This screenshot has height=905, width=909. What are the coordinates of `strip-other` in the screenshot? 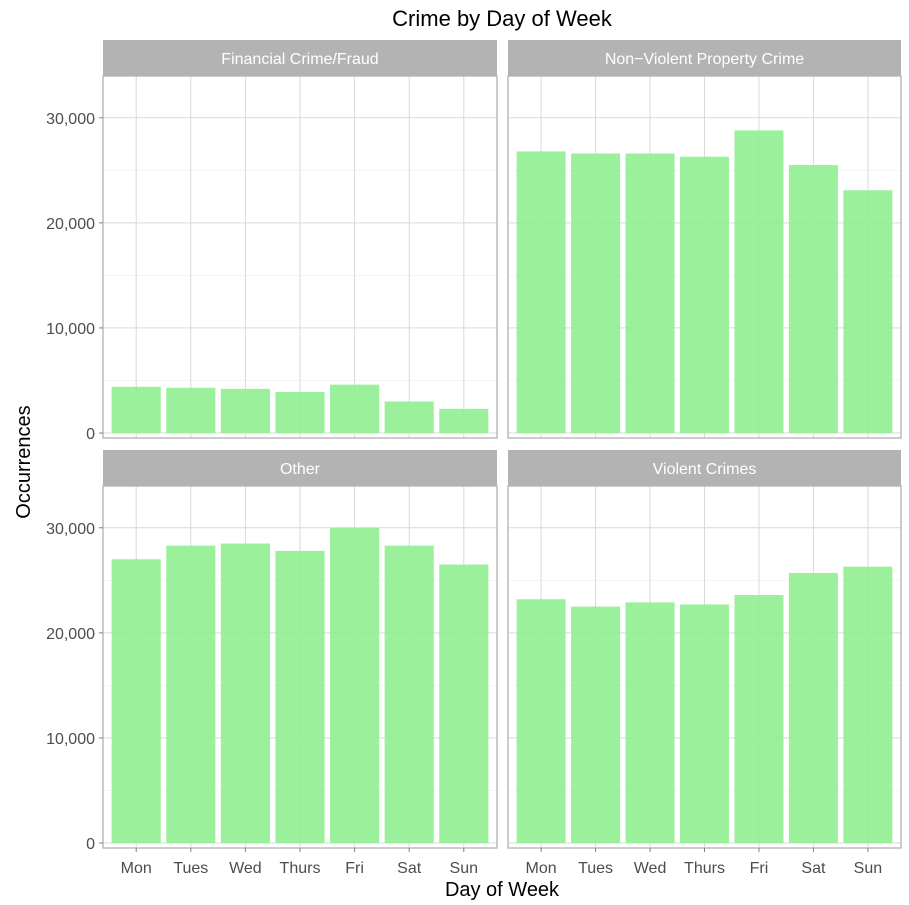 It's located at (300, 468).